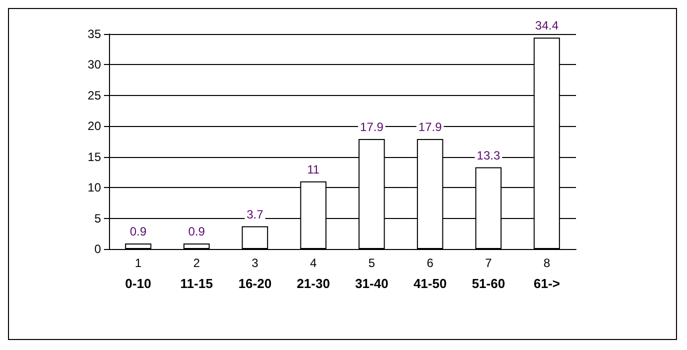 Image resolution: width=687 pixels, height=350 pixels. What do you see at coordinates (138, 263) in the screenshot?
I see `x-tick-label: 1` at bounding box center [138, 263].